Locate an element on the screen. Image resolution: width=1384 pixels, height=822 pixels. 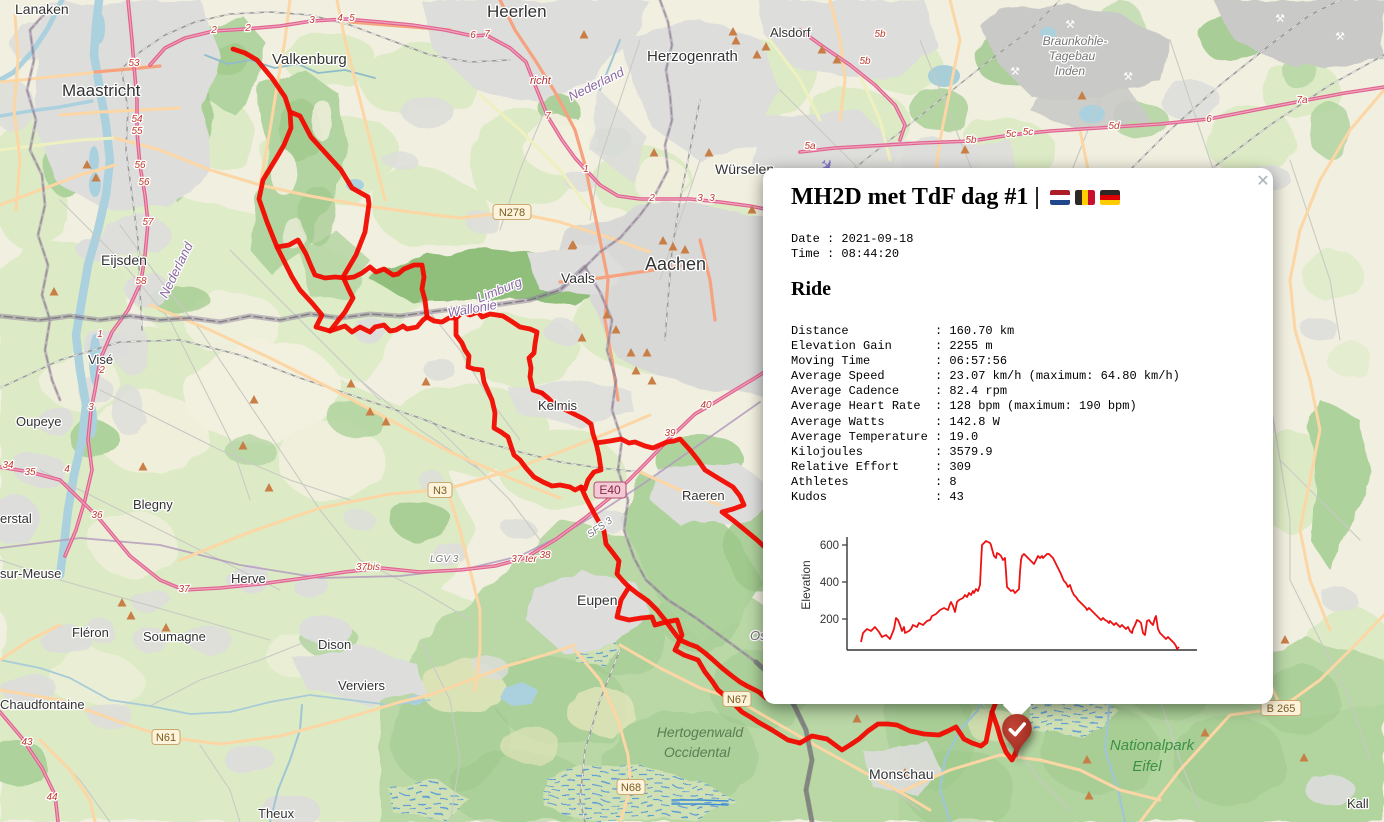
svg-text: Braunkohle- is located at coordinates (1075, 41).